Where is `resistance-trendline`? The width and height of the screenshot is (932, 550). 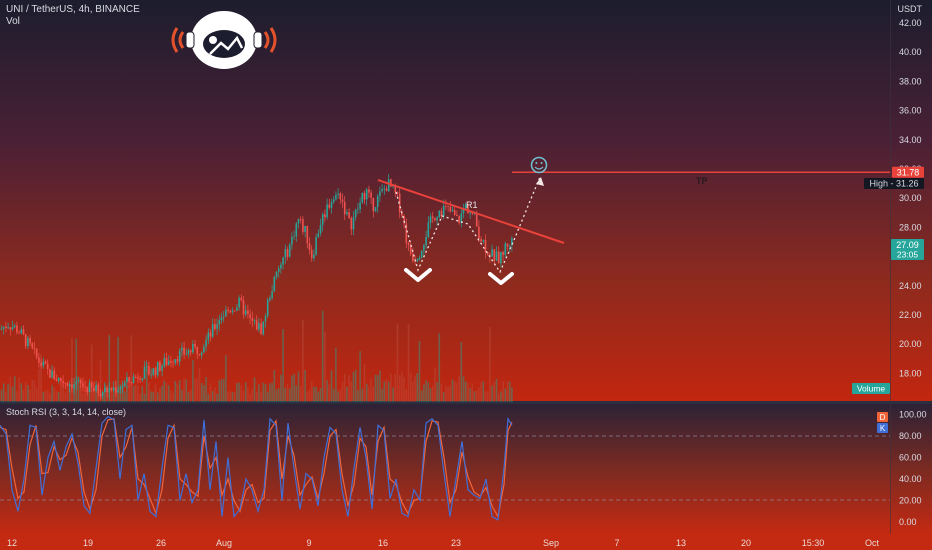 resistance-trendline is located at coordinates (471, 211).